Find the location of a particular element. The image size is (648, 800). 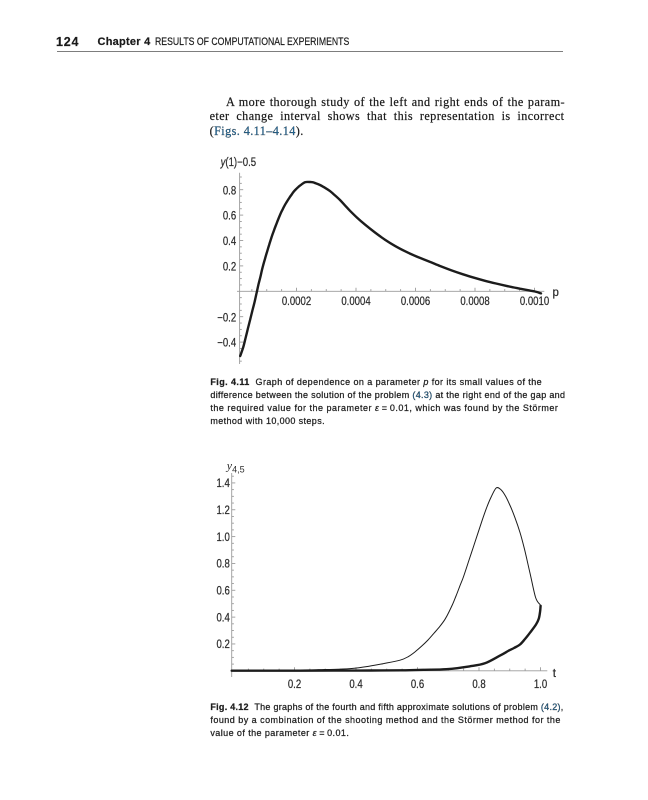

svg-text: 1.2 is located at coordinates (222, 510).